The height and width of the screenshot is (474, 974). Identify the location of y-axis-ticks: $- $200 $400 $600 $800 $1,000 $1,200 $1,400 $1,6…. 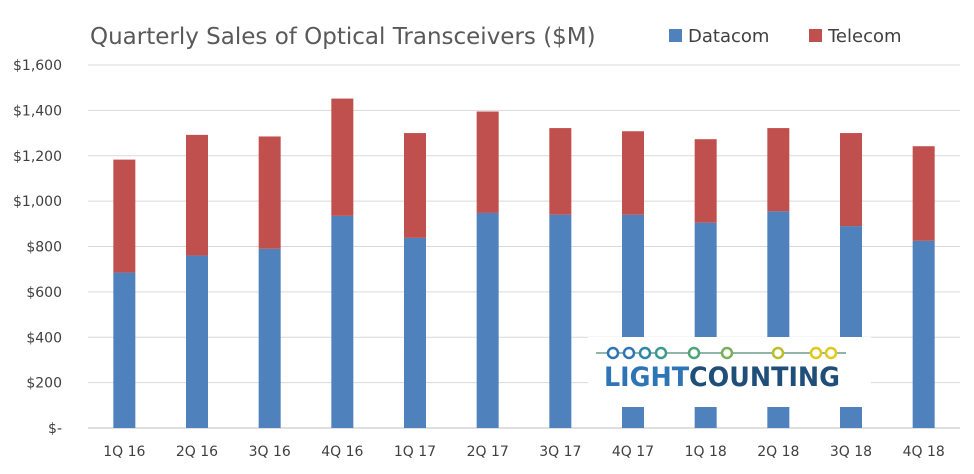
(37, 247).